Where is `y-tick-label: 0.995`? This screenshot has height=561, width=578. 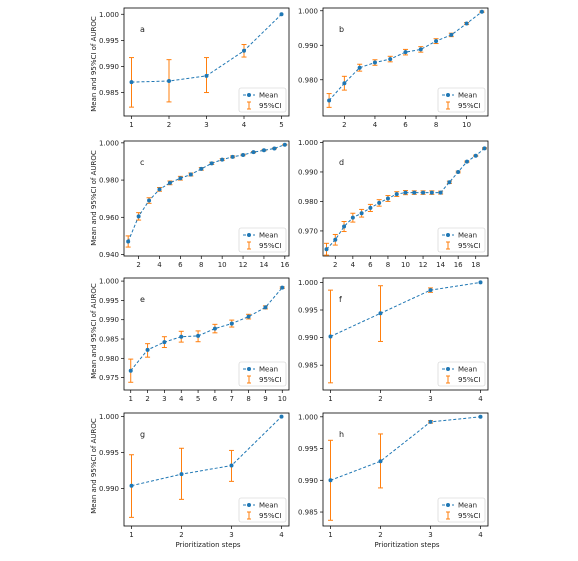
y-tick-label: 0.995 is located at coordinates (308, 311).